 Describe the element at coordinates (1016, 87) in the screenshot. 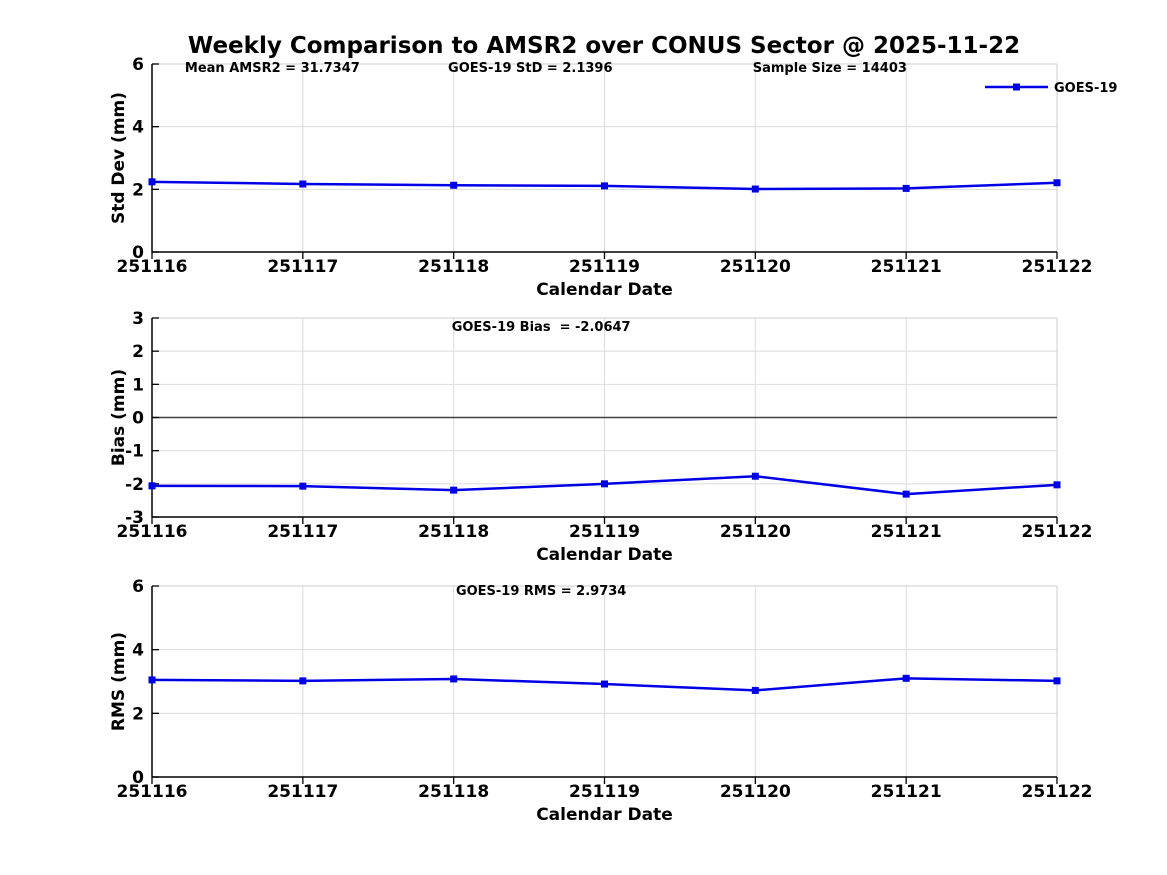

I see `legend-square-marker-icon` at that location.